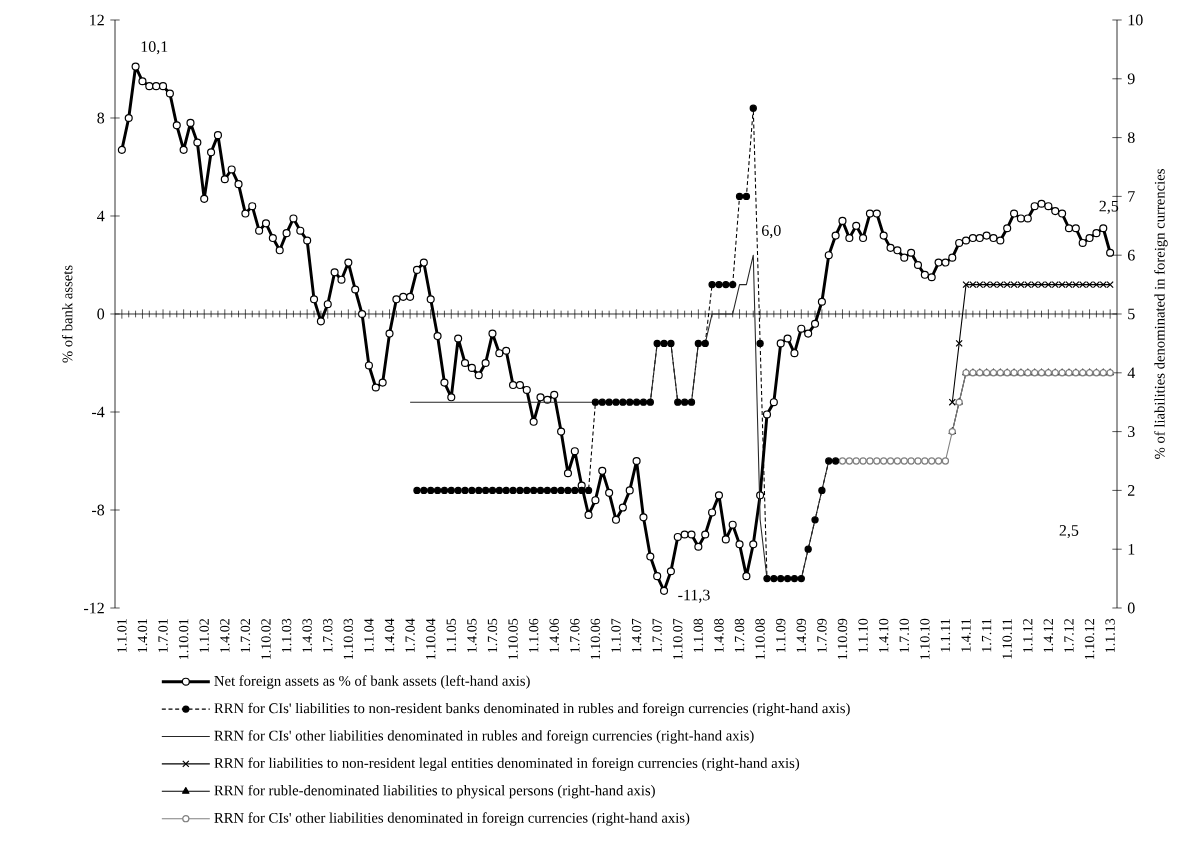  Describe the element at coordinates (801, 635) in the screenshot. I see `x-tick-label: 1.4.09` at that location.